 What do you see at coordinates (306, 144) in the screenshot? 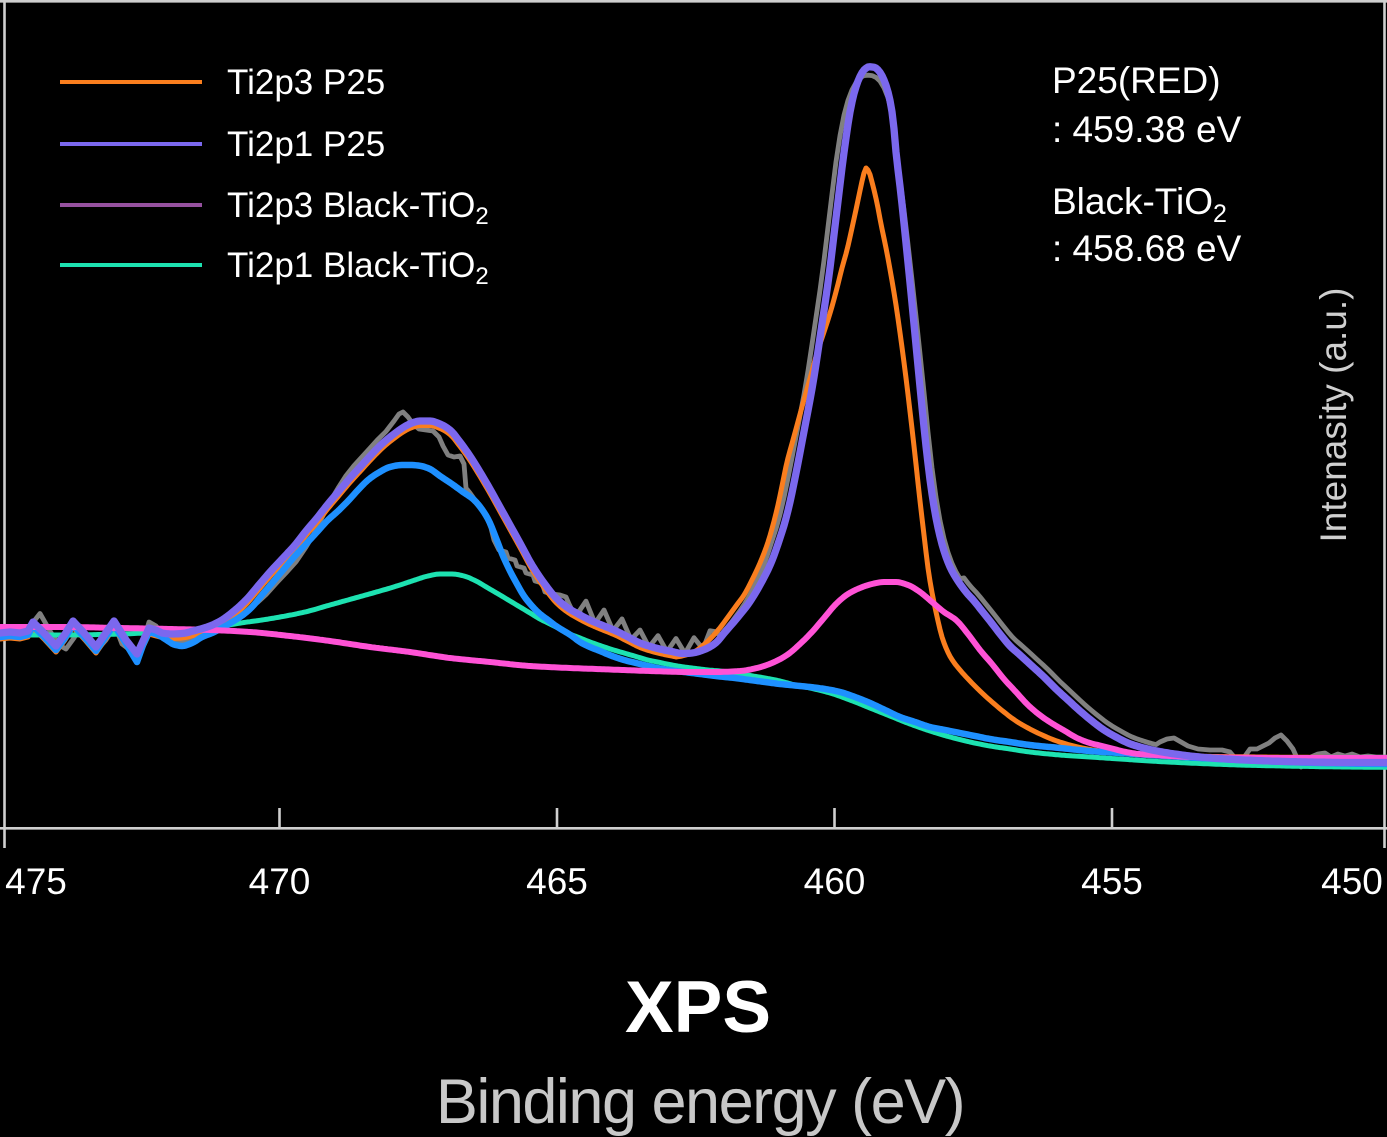
I see `svg-text: Ti2p1 P25` at bounding box center [306, 144].